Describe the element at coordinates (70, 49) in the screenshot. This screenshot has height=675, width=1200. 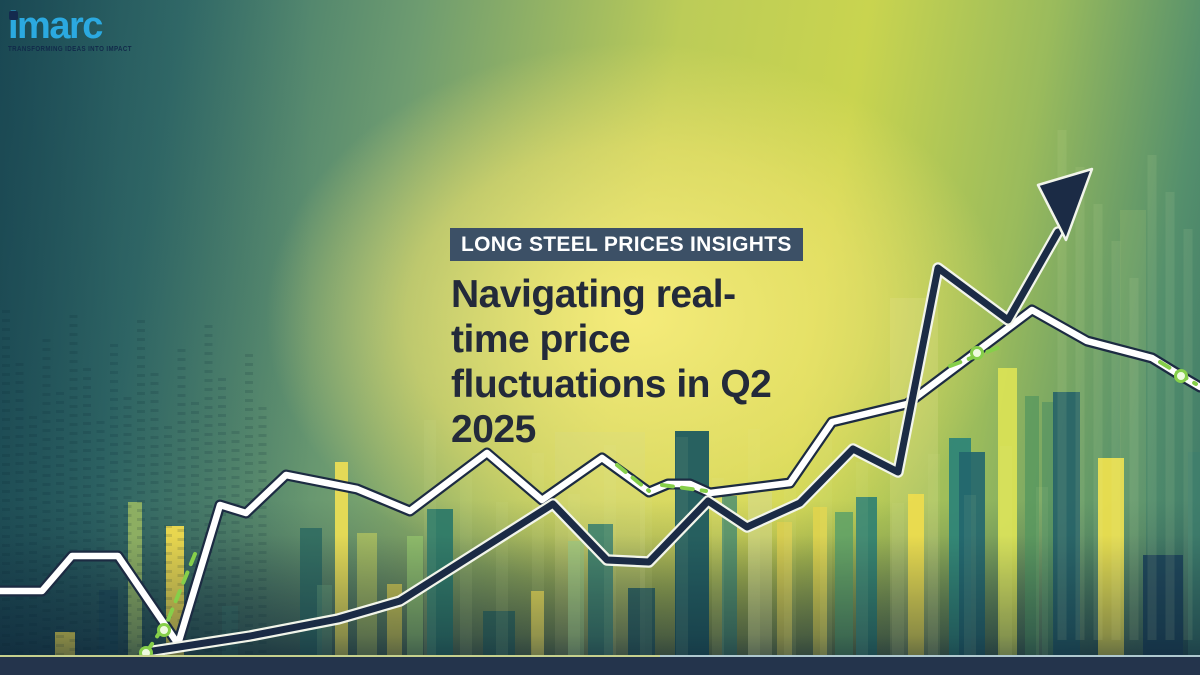
I see `logo-tagline: TRANSFORMING IDEAS INTO IMPACT` at that location.